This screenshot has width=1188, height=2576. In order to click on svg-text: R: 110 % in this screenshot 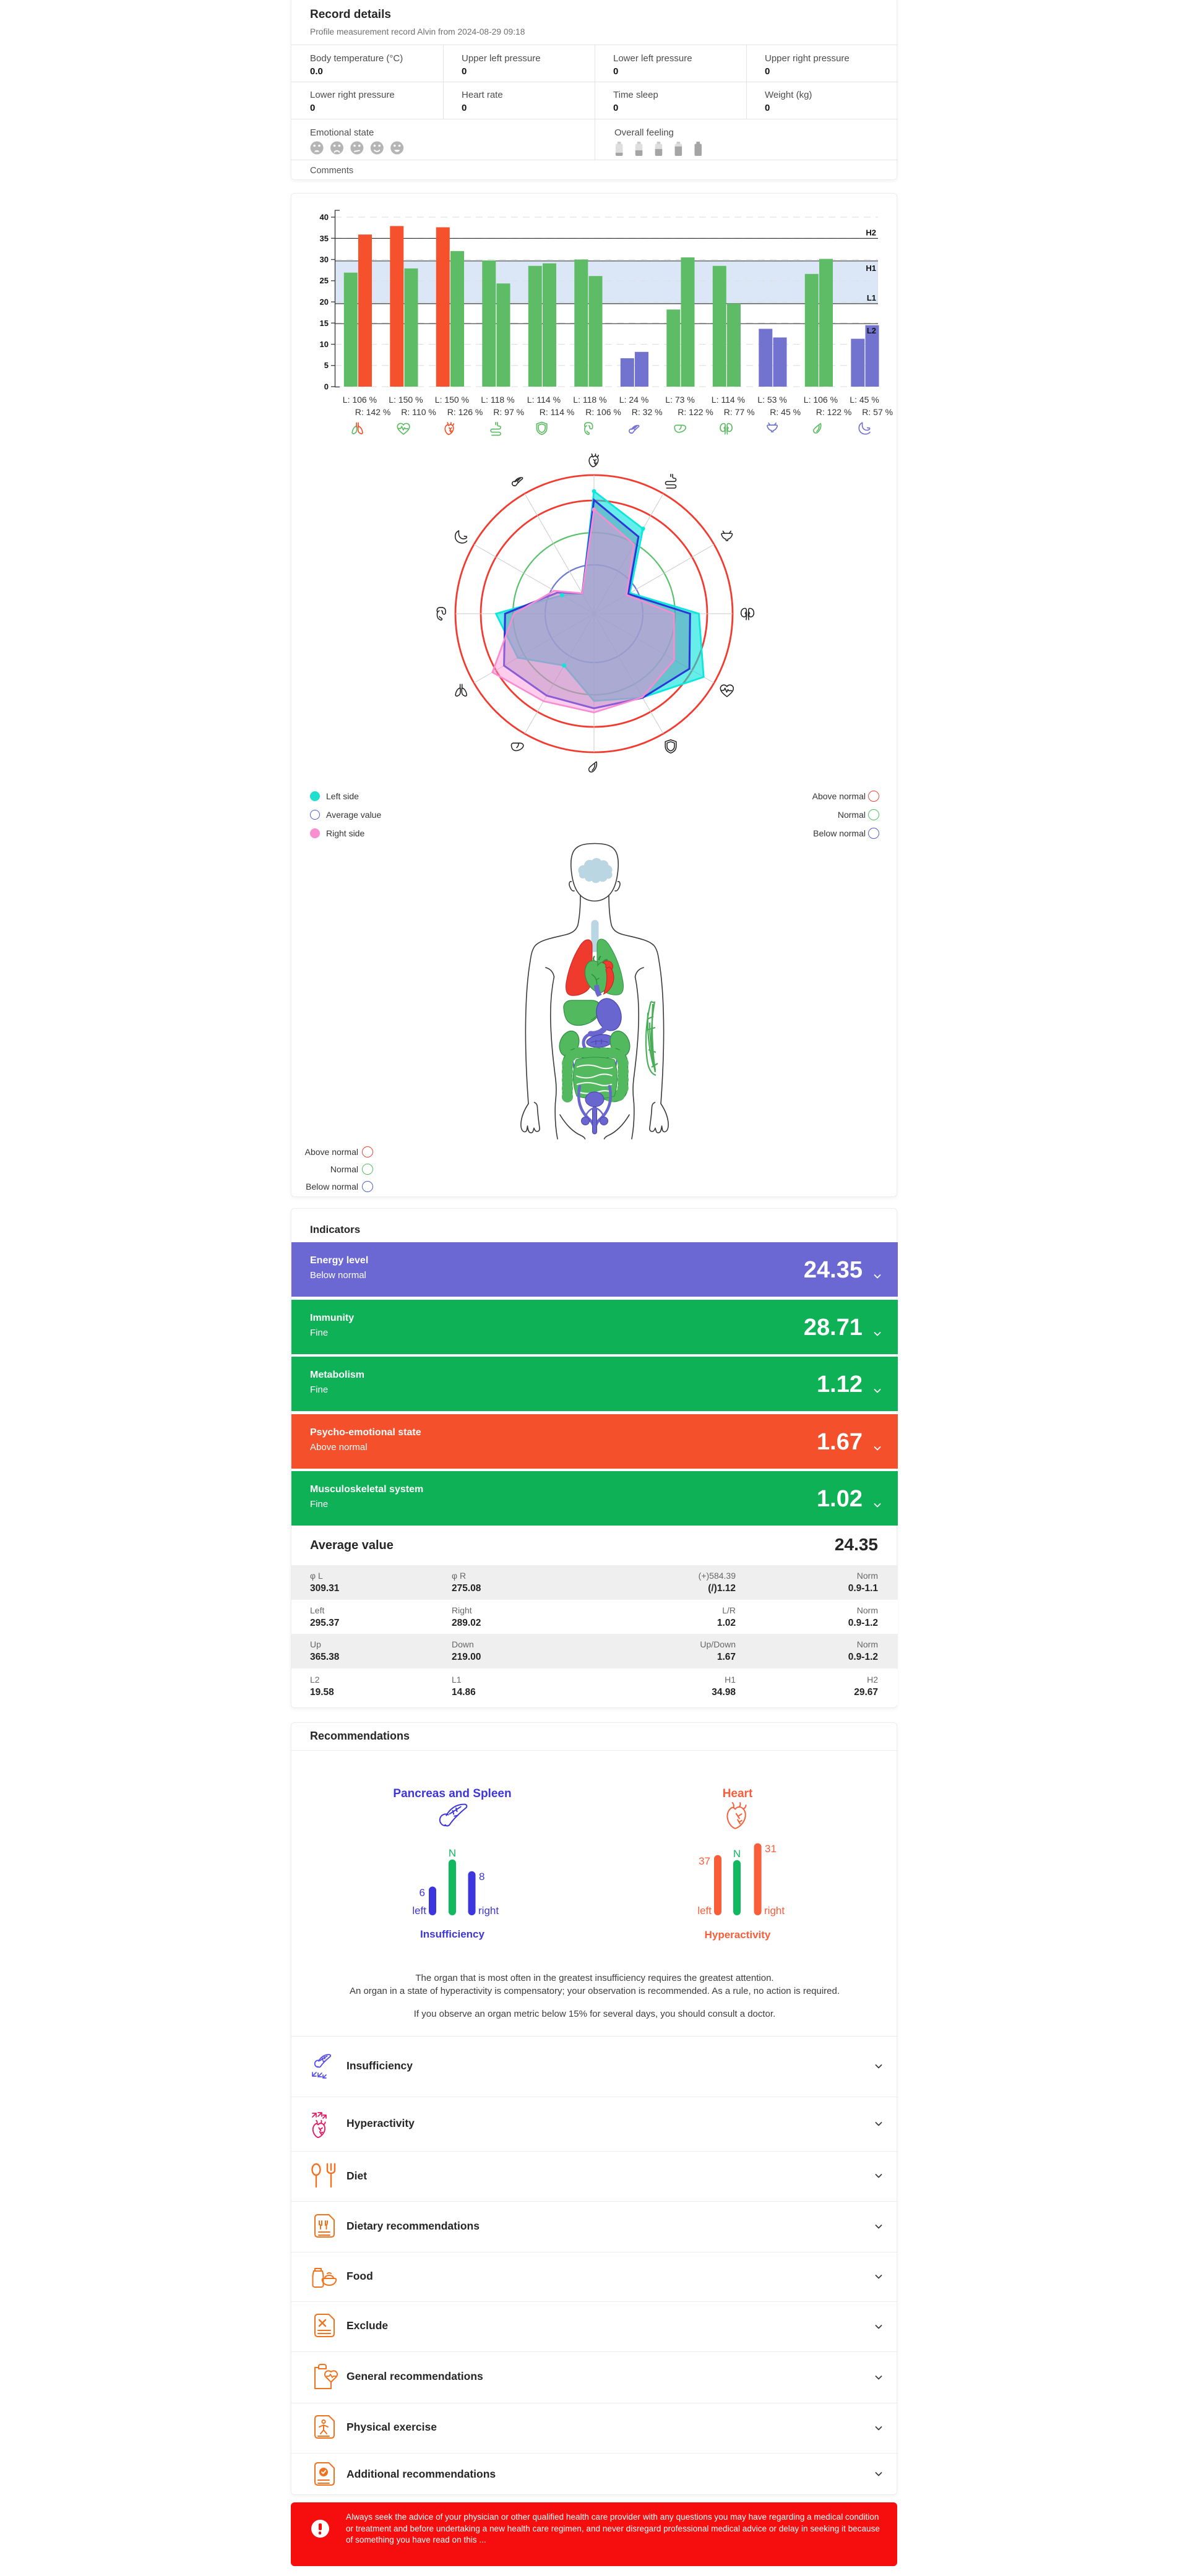, I will do `click(418, 412)`.